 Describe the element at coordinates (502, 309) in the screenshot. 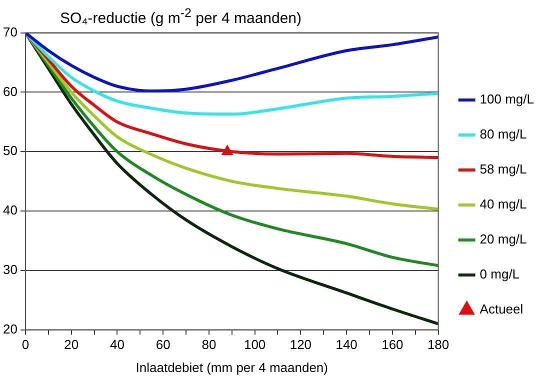

I see `legend-label: Actueel` at that location.